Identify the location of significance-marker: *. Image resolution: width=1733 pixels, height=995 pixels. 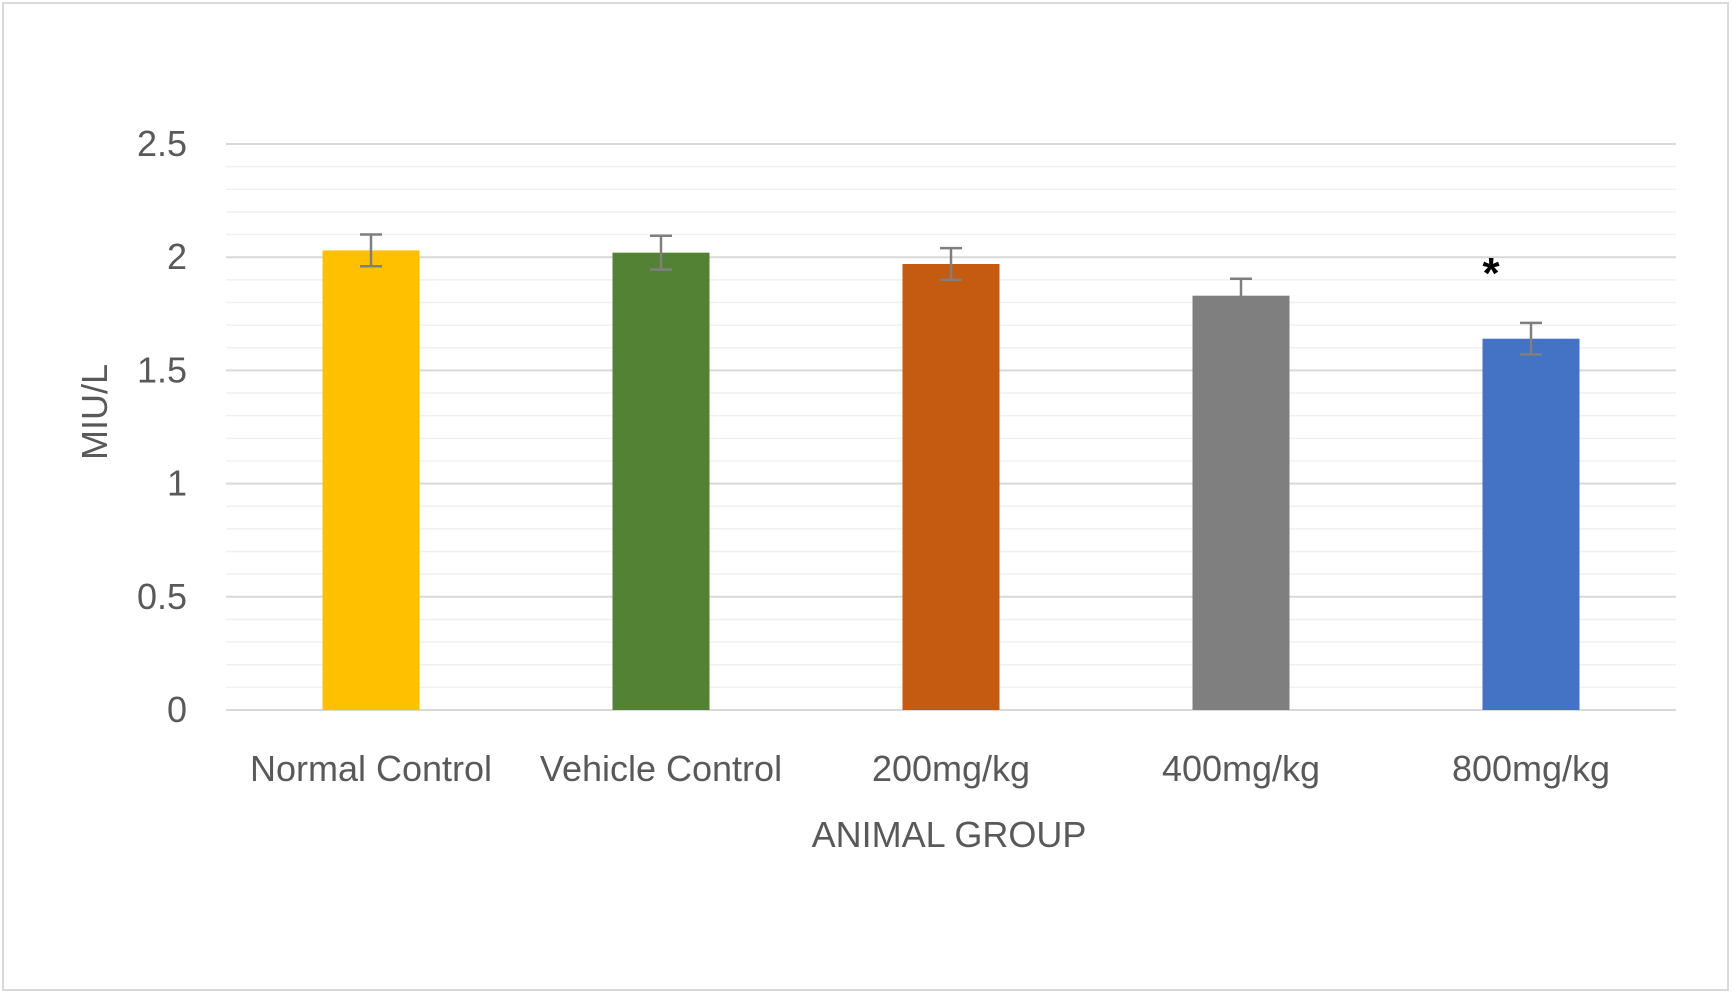
(1491, 273).